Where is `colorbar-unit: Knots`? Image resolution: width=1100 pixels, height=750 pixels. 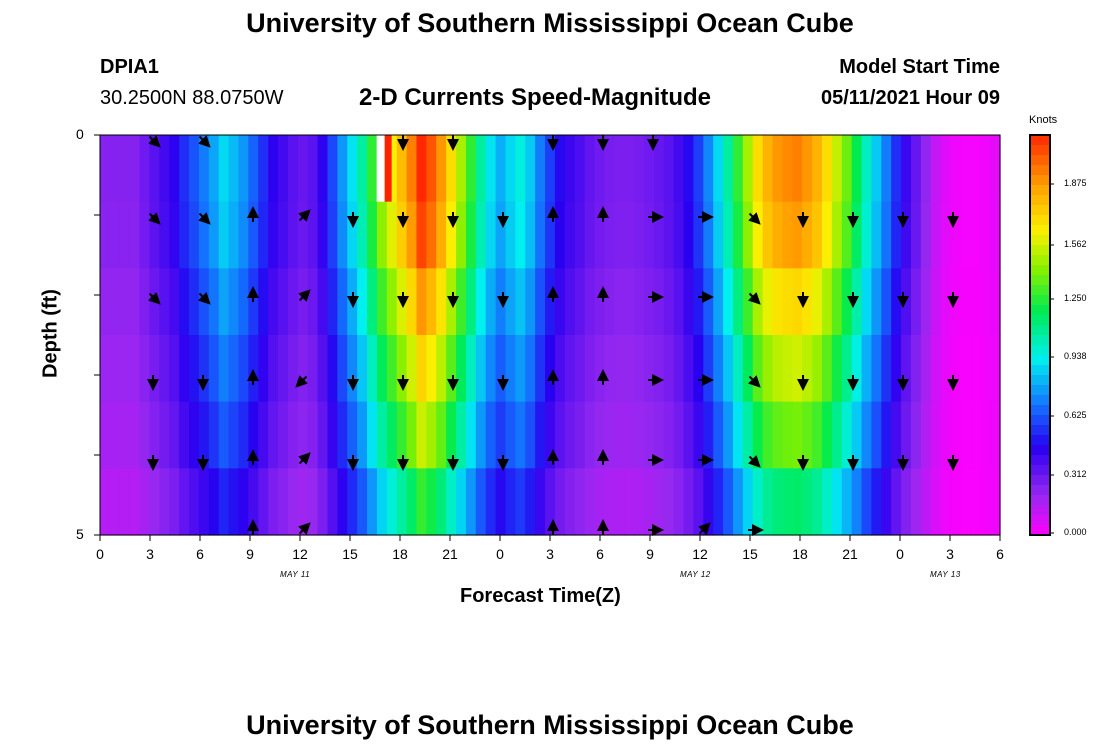 colorbar-unit: Knots is located at coordinates (1043, 120).